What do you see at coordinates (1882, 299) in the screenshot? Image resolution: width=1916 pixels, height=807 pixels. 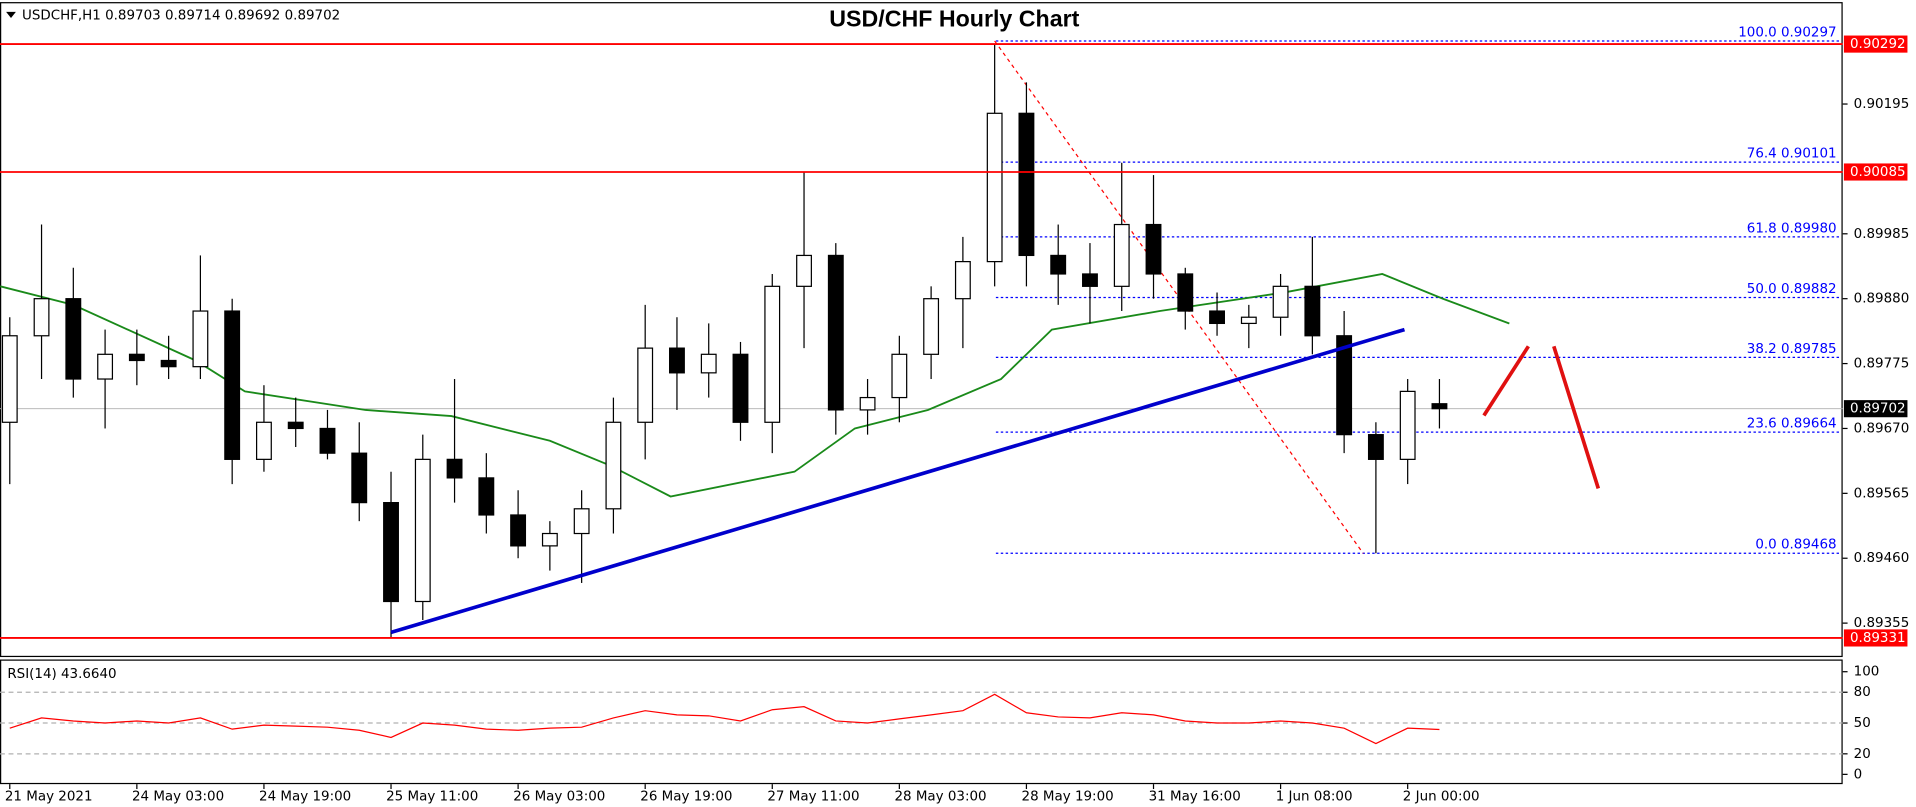 I see `y-tick-label: 0.89880` at bounding box center [1882, 299].